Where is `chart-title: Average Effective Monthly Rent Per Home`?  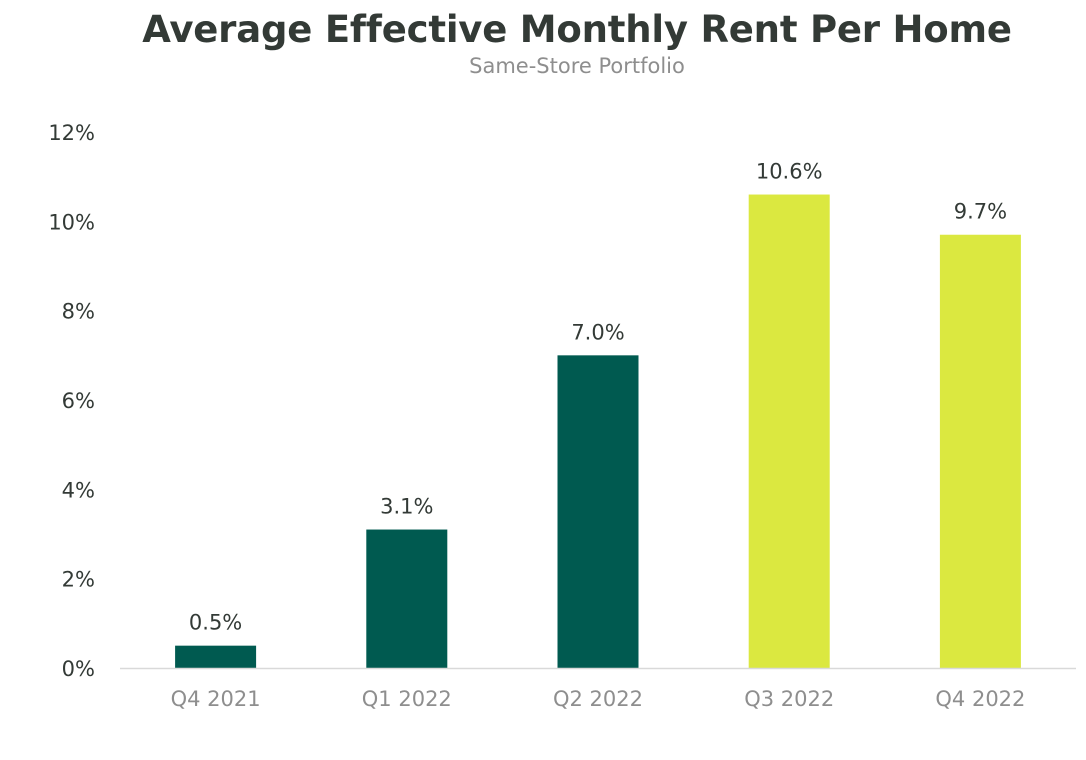
chart-title: Average Effective Monthly Rent Per Home is located at coordinates (577, 29).